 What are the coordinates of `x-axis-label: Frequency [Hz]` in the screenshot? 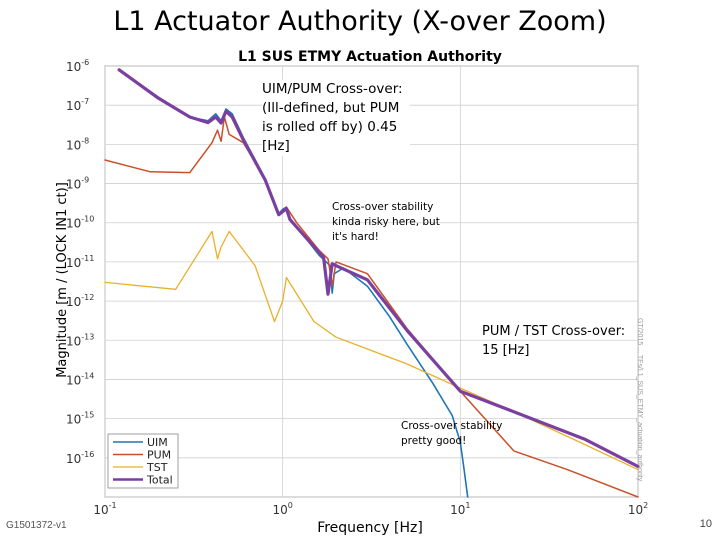 It's located at (370, 528).